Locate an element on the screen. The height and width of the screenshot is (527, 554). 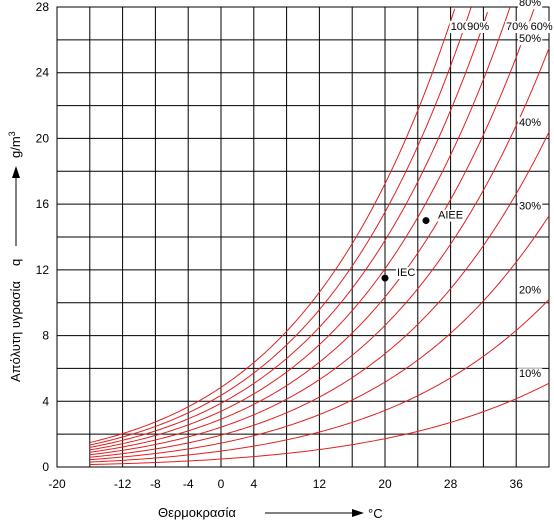
curve-label: 40% is located at coordinates (530, 123).